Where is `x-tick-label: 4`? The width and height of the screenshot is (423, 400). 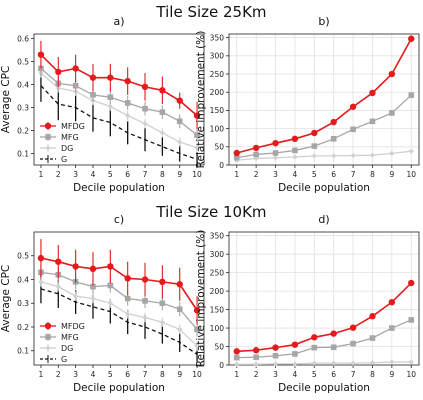 x-tick-label: 4 is located at coordinates (295, 374).